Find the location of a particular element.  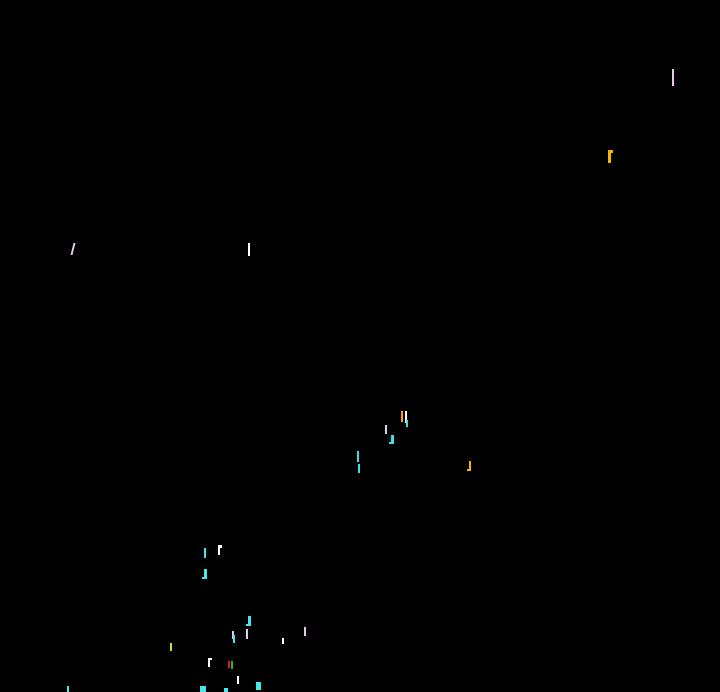

glyph-fragment-orange-center-segment is located at coordinates (402, 416).